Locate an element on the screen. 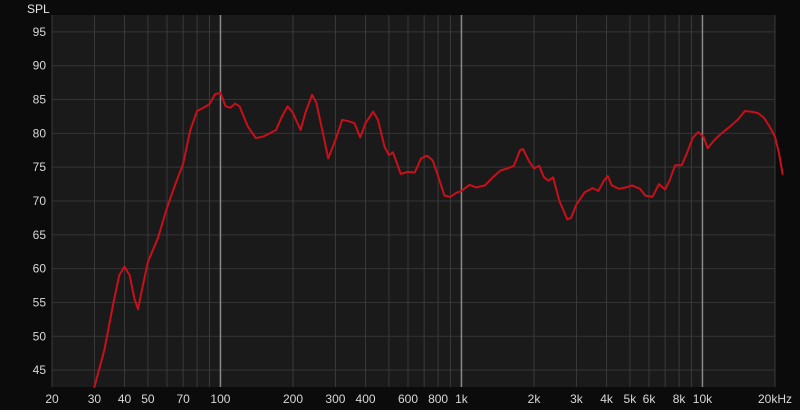  y-tick-label: 60 is located at coordinates (40, 269).